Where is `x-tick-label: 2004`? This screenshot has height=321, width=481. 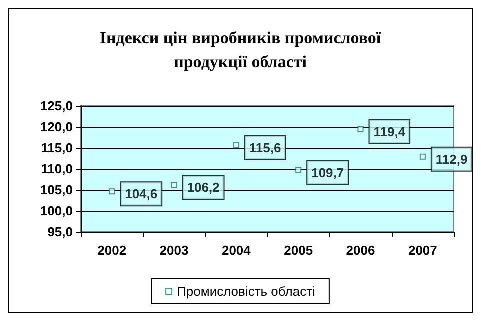
x-tick-label: 2004 is located at coordinates (237, 250).